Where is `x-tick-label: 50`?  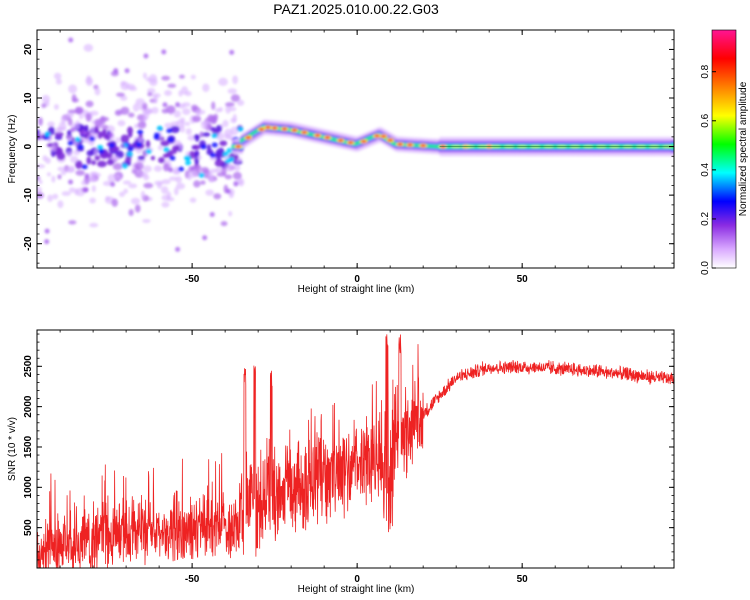 x-tick-label: 50 is located at coordinates (523, 579).